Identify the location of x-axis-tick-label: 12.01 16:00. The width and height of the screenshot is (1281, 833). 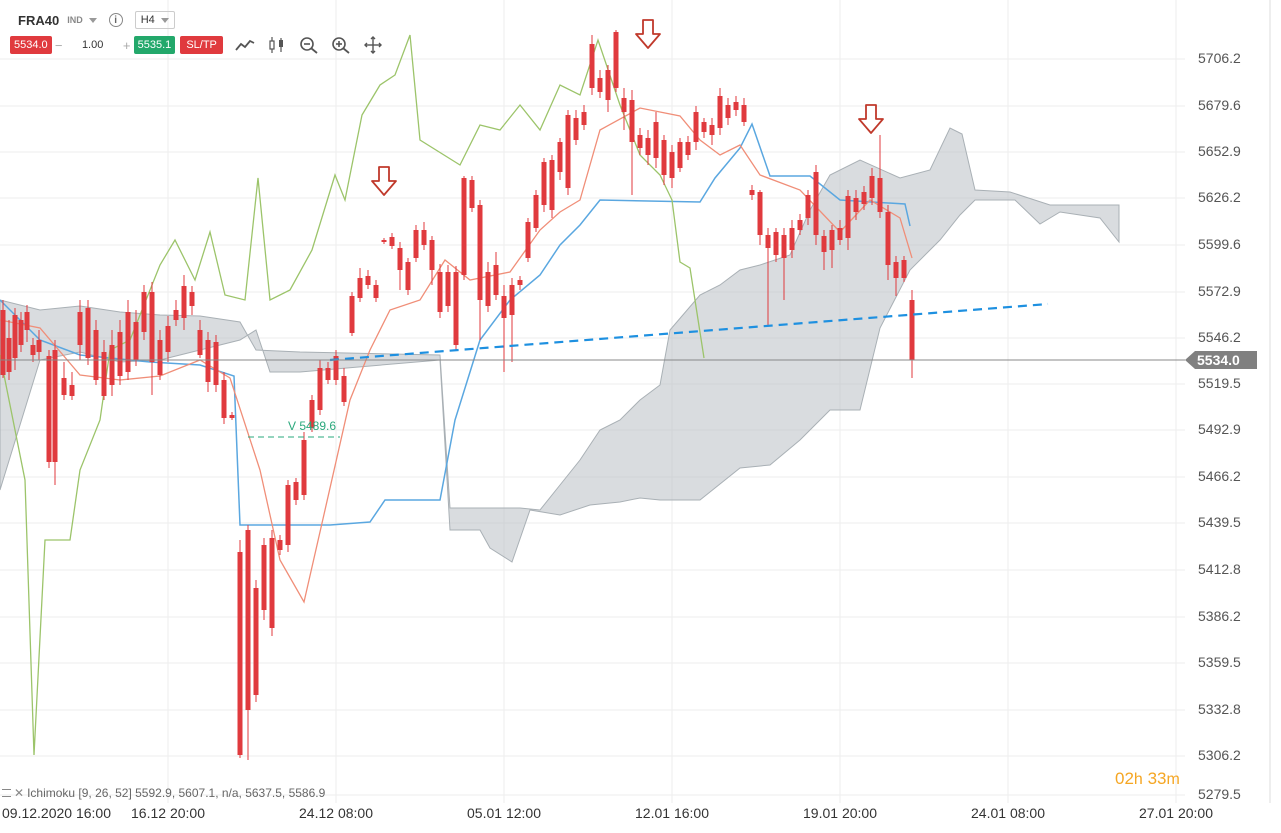
(672, 813).